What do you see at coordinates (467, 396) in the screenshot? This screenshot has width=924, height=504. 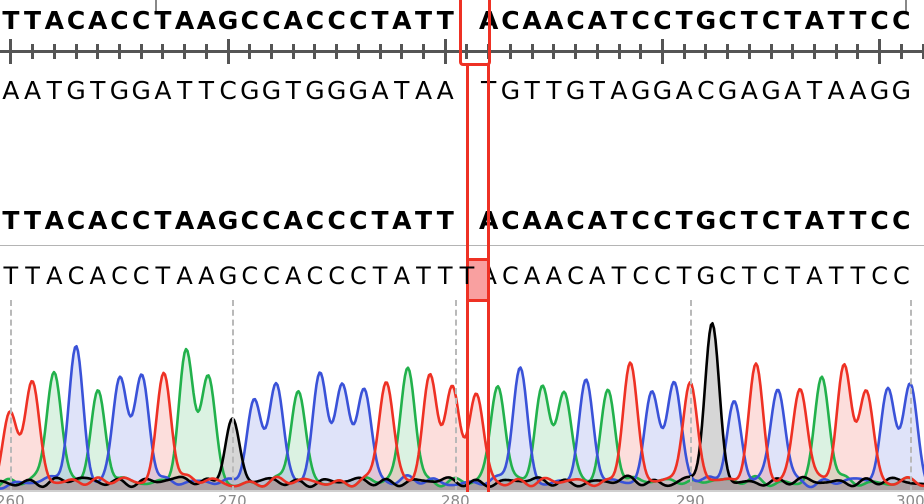 I see `insertion-highlight-chromatogram-bar` at bounding box center [467, 396].